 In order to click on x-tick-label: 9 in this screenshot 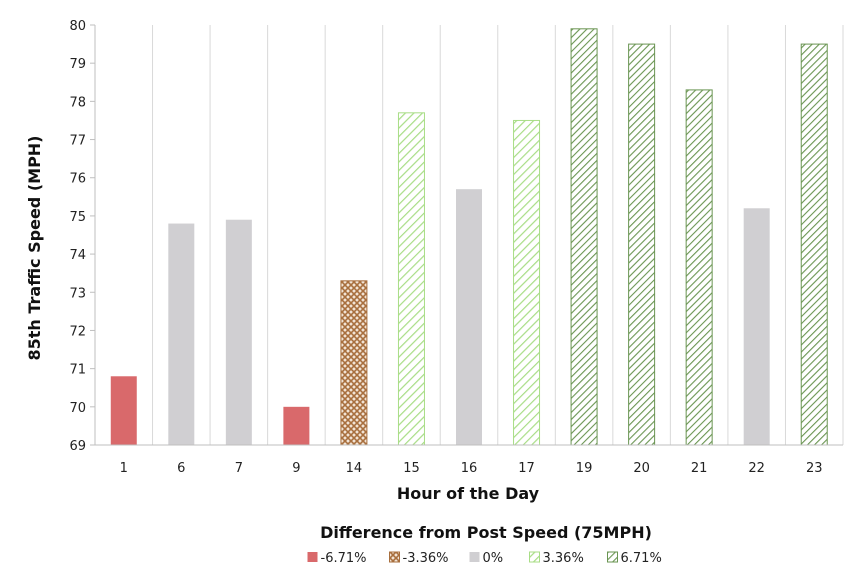, I will do `click(296, 468)`.